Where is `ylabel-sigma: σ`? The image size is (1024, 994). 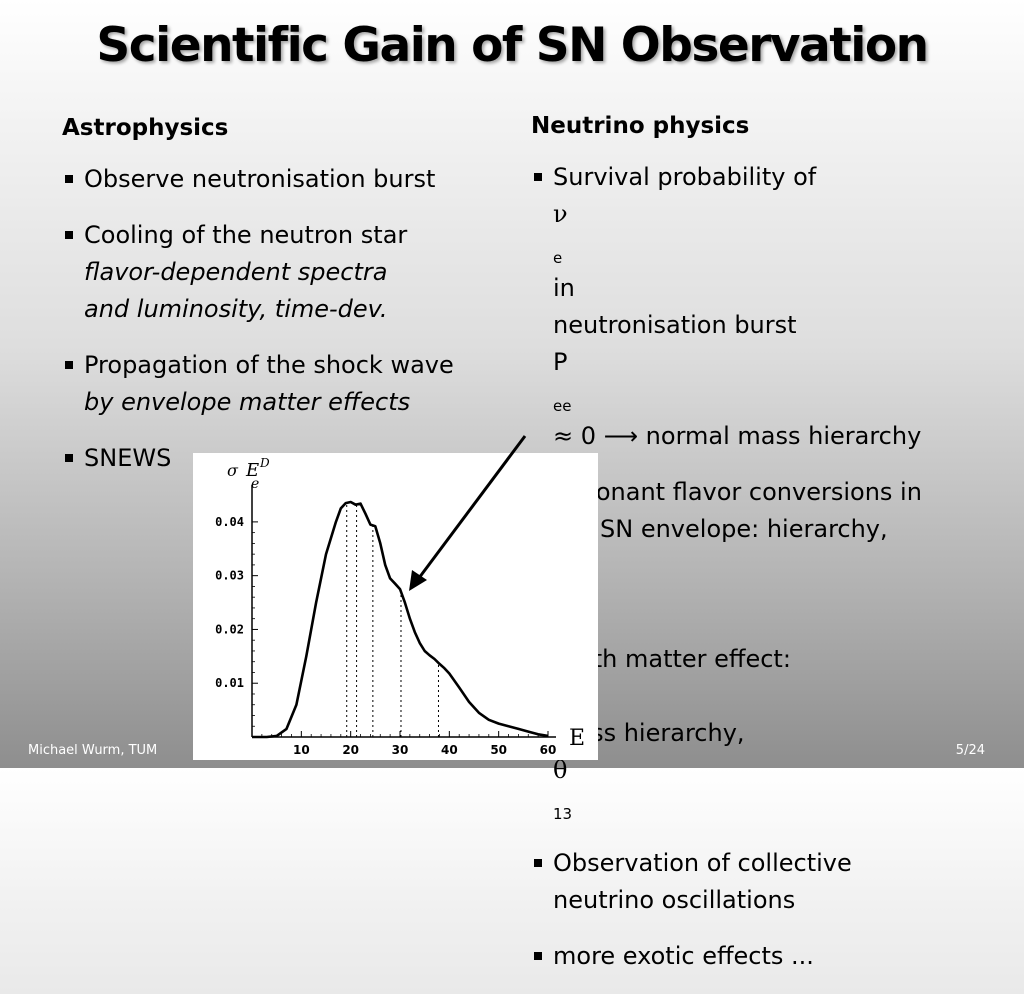 ylabel-sigma: σ is located at coordinates (233, 470).